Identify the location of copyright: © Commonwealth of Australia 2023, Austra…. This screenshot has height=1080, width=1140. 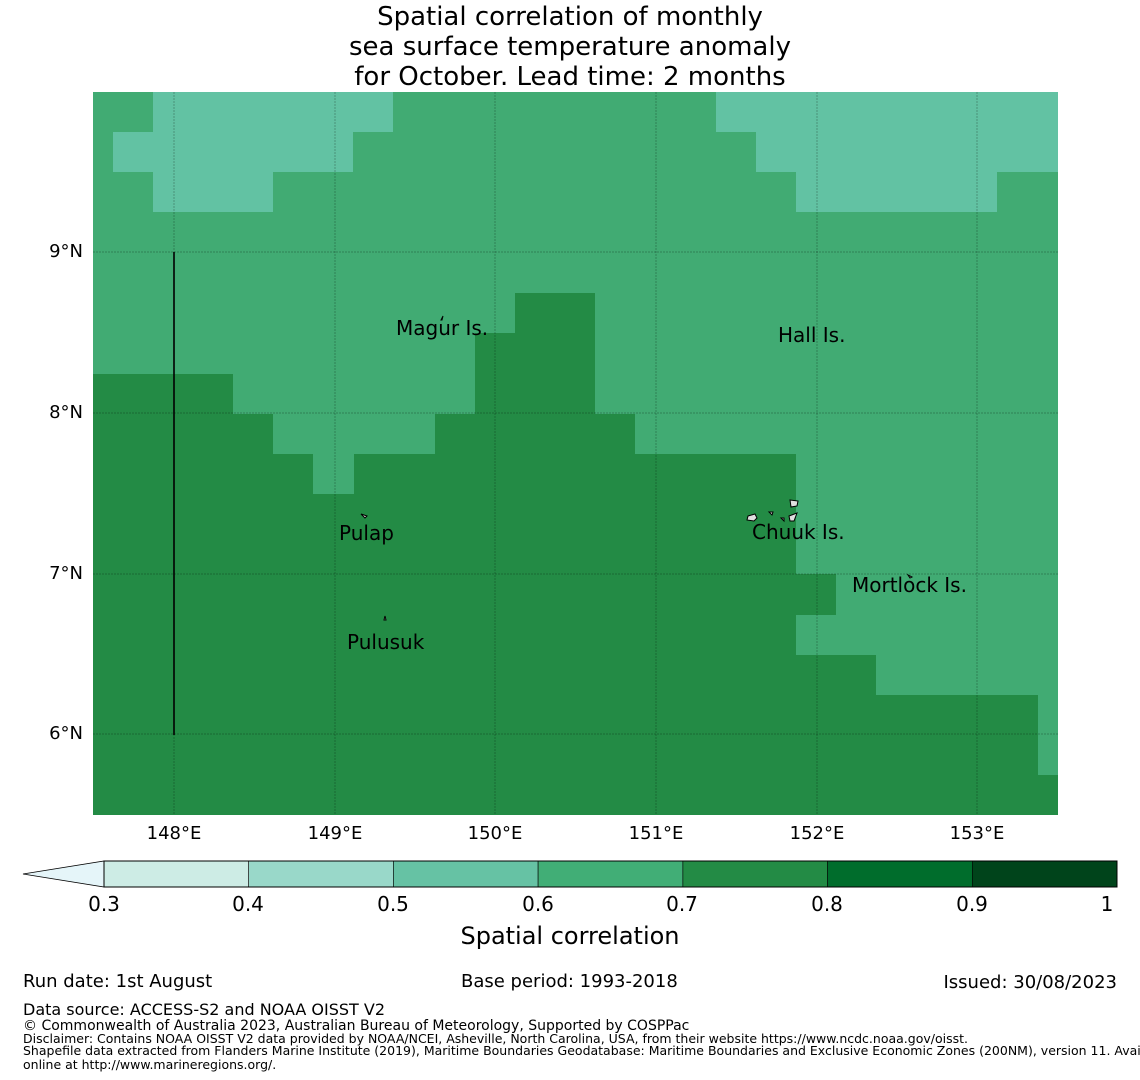
(356, 1026).